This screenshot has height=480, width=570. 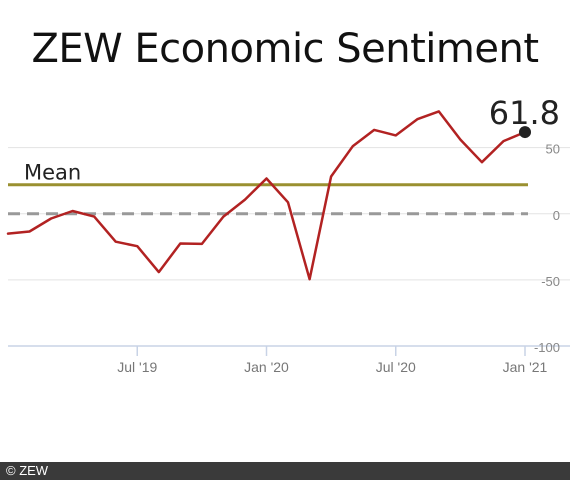 What do you see at coordinates (27, 470) in the screenshot?
I see `copyright-text: © ZEW` at bounding box center [27, 470].